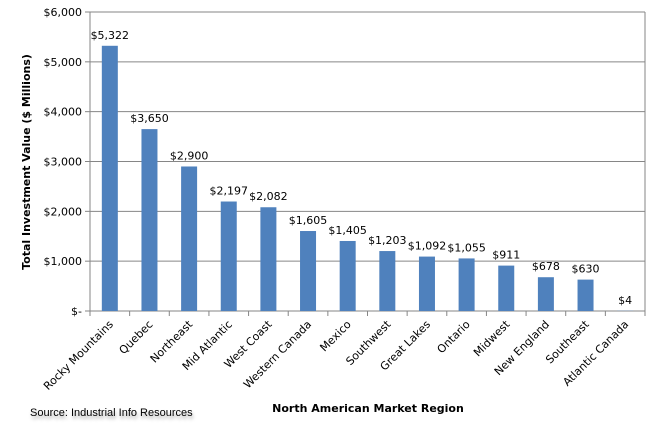 This screenshot has width=656, height=427. What do you see at coordinates (466, 247) in the screenshot?
I see `data-label: $1,055` at bounding box center [466, 247].